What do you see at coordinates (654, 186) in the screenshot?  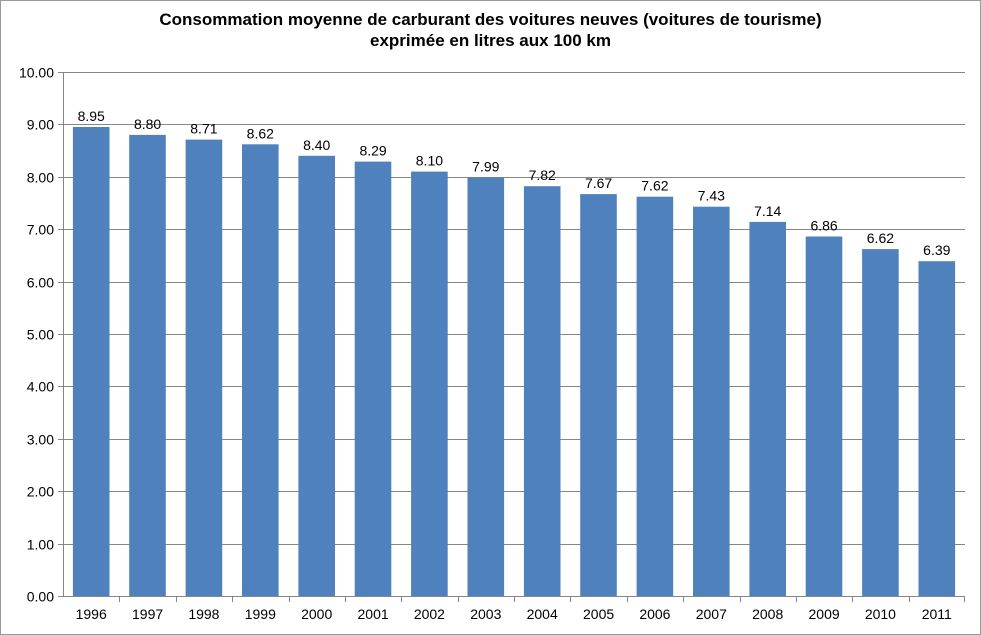 I see `data-label: 7.62` at bounding box center [654, 186].